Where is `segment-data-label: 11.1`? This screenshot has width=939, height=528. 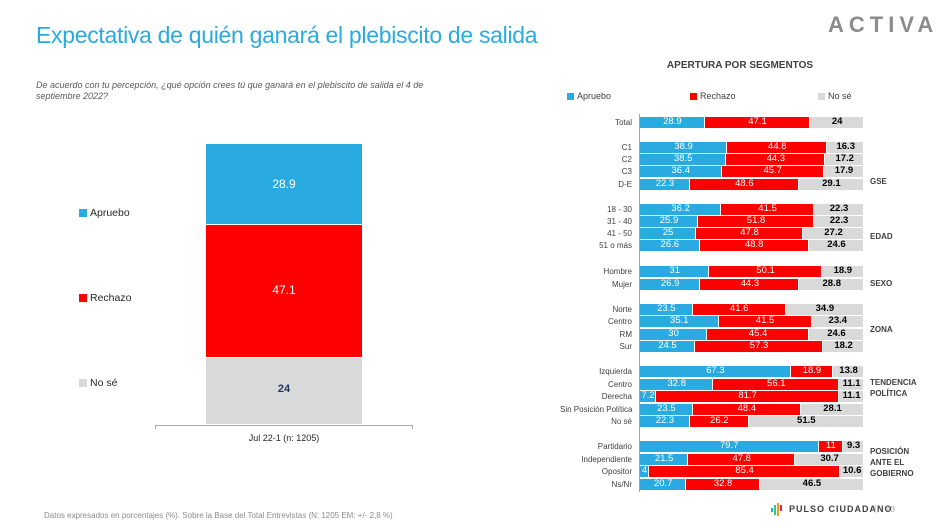 segment-data-label: 11.1 is located at coordinates (851, 395).